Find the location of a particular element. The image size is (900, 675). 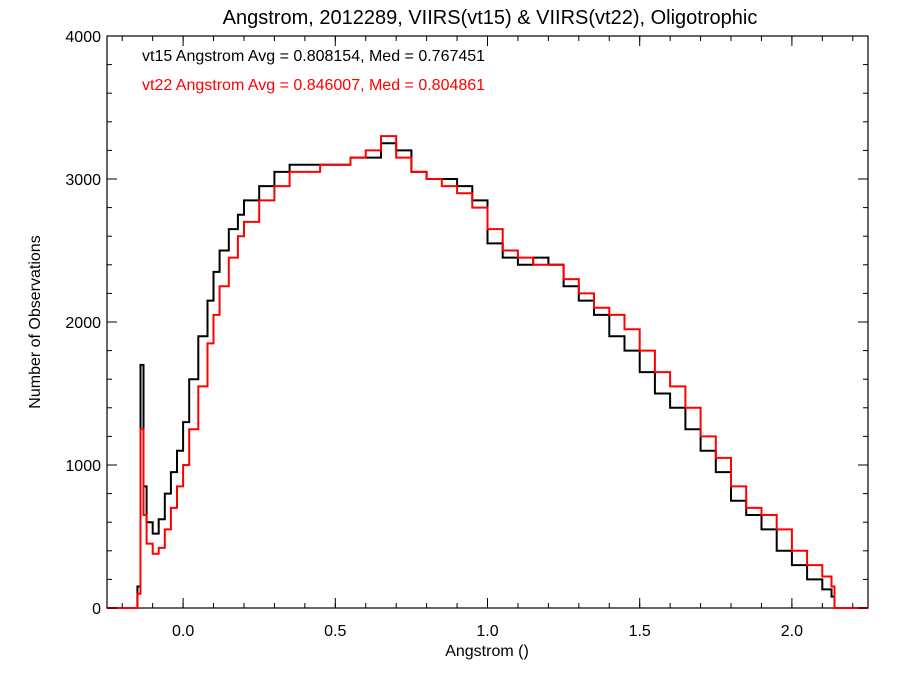

y-tick-label-2: 2000 is located at coordinates (83, 323).